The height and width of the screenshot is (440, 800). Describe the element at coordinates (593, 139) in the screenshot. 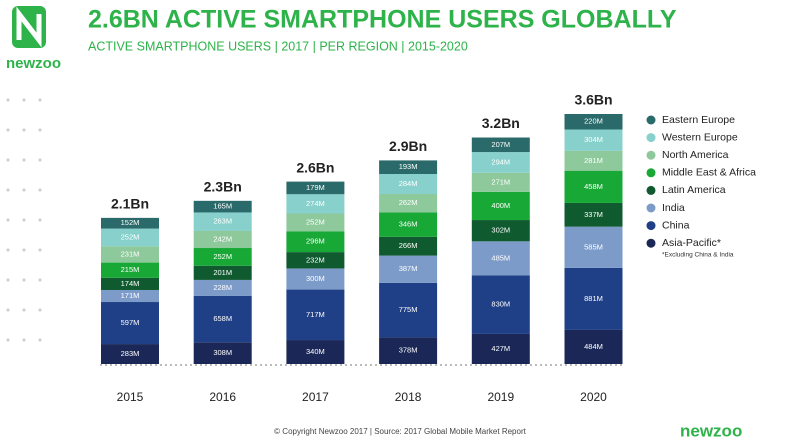

I see `value-label: 304M` at that location.